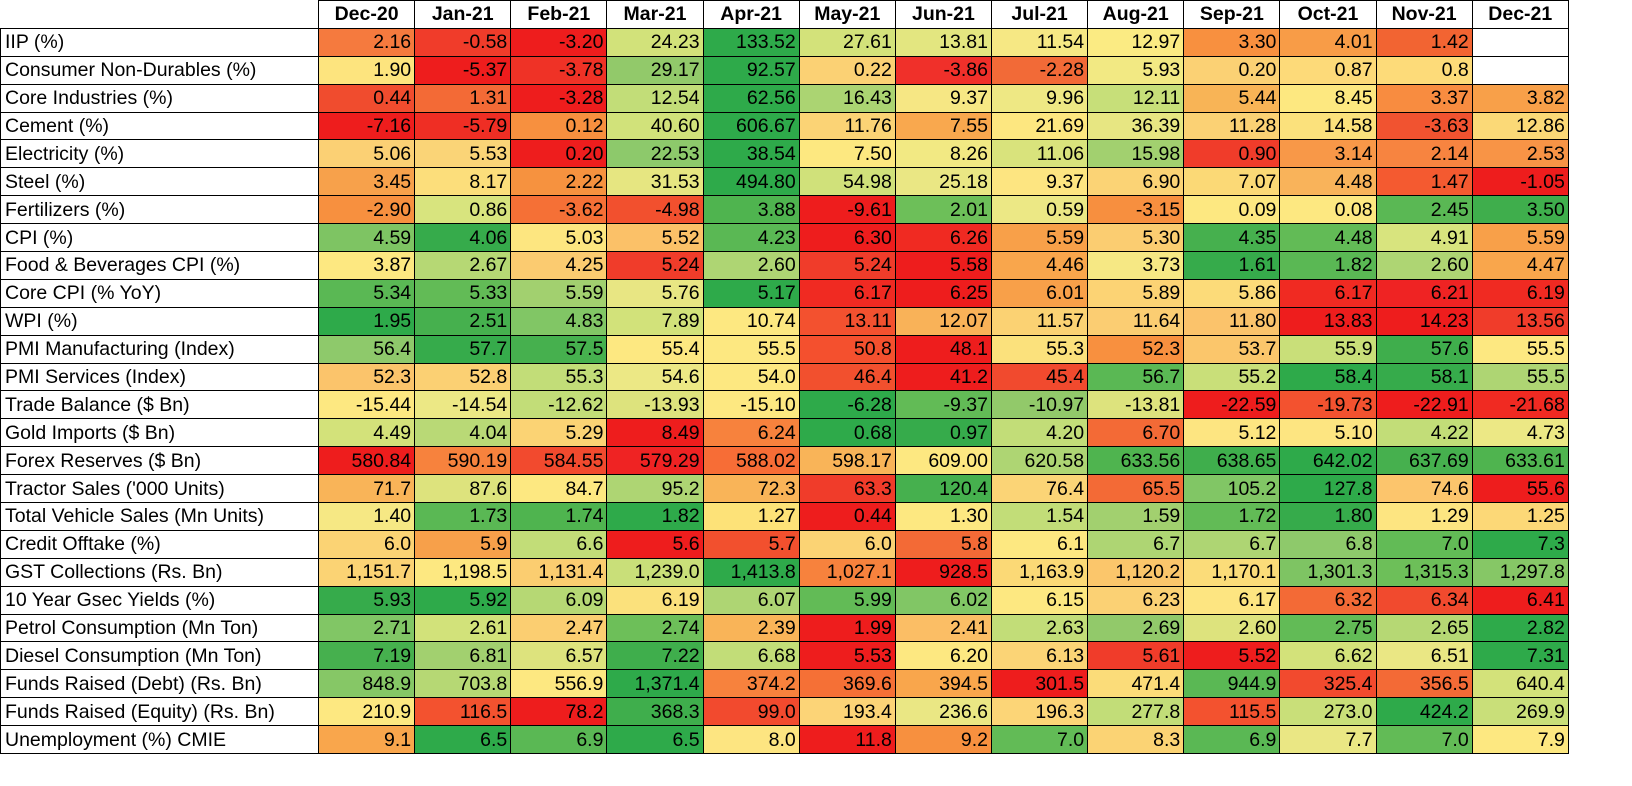 The width and height of the screenshot is (1632, 786). What do you see at coordinates (1520, 740) in the screenshot?
I see `heatmap-cell: 7.9` at bounding box center [1520, 740].